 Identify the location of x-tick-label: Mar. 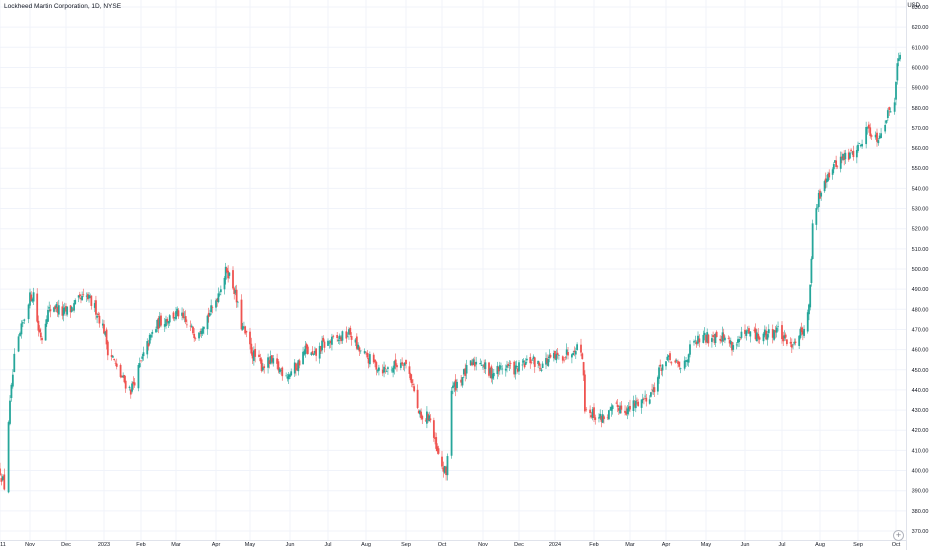
(176, 545).